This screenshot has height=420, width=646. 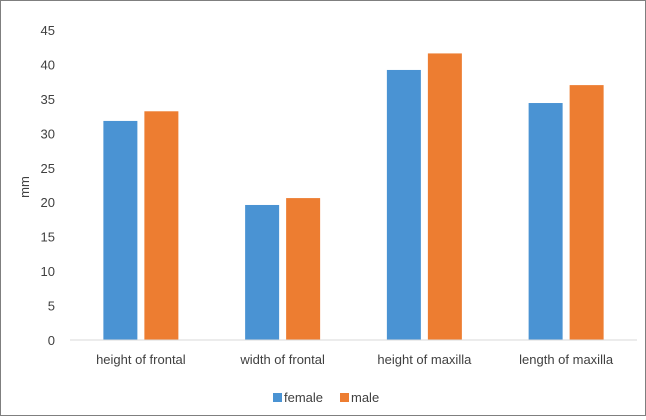 What do you see at coordinates (303, 397) in the screenshot?
I see `legend-label-female: female` at bounding box center [303, 397].